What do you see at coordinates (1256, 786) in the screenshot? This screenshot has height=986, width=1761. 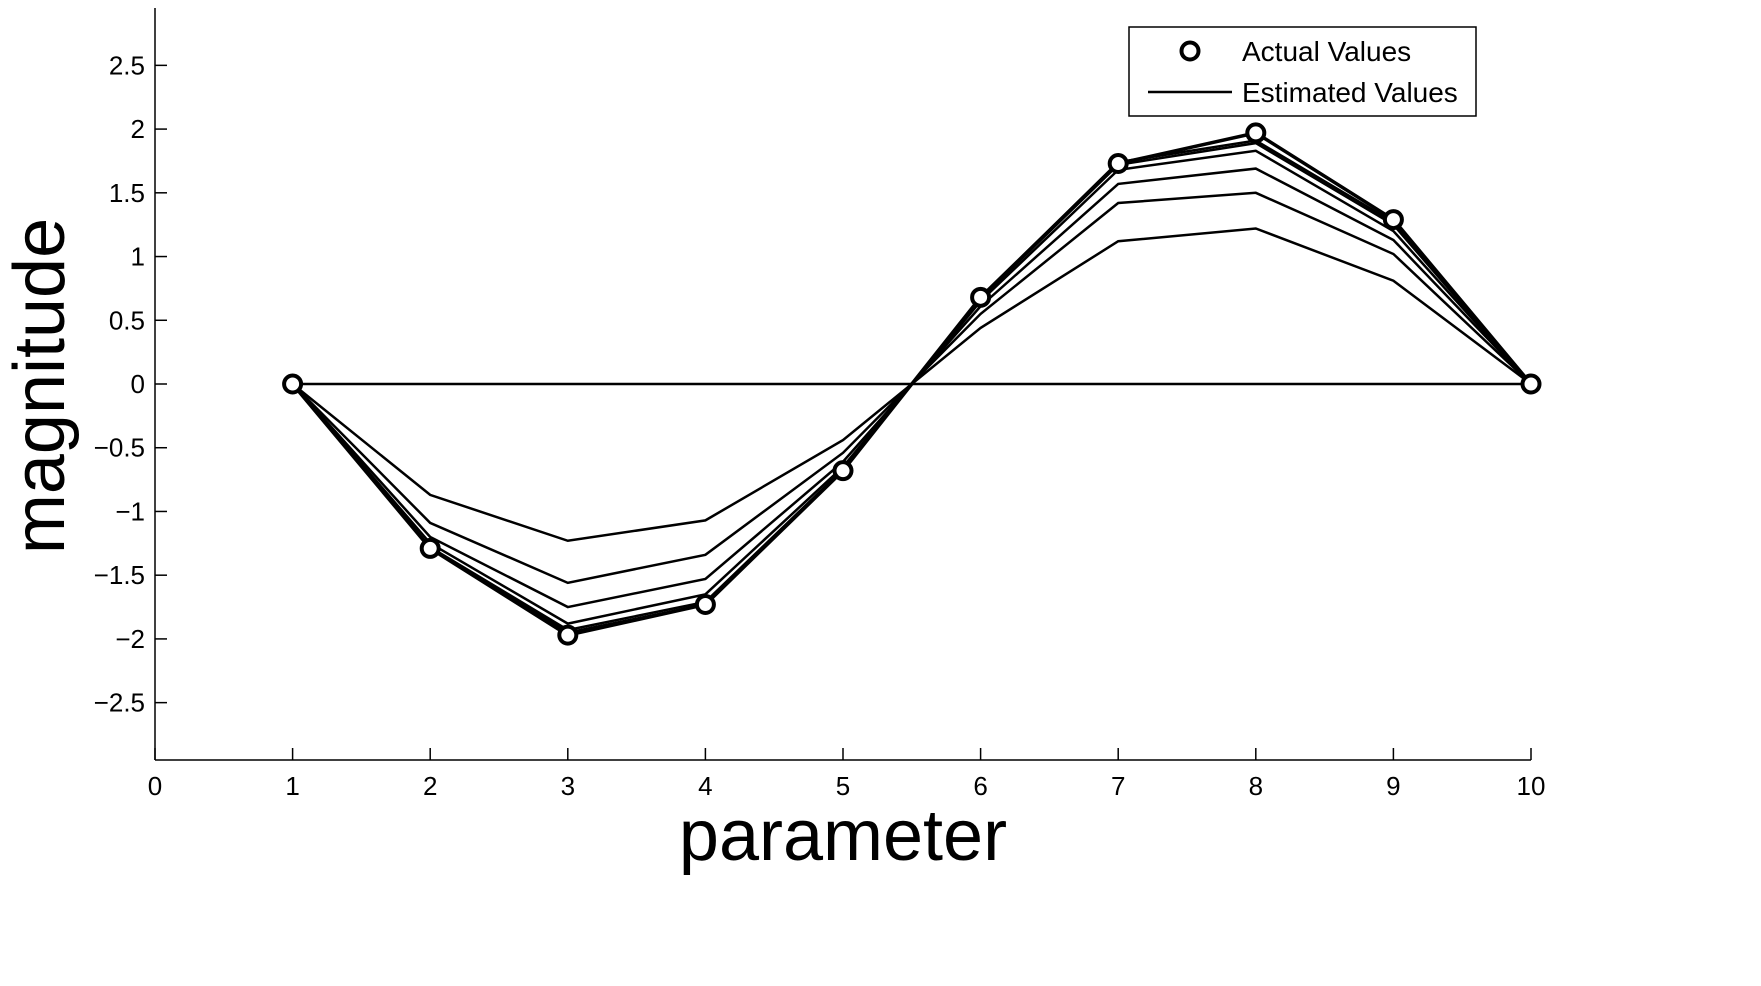 I see `x-tick-label: 8` at bounding box center [1256, 786].